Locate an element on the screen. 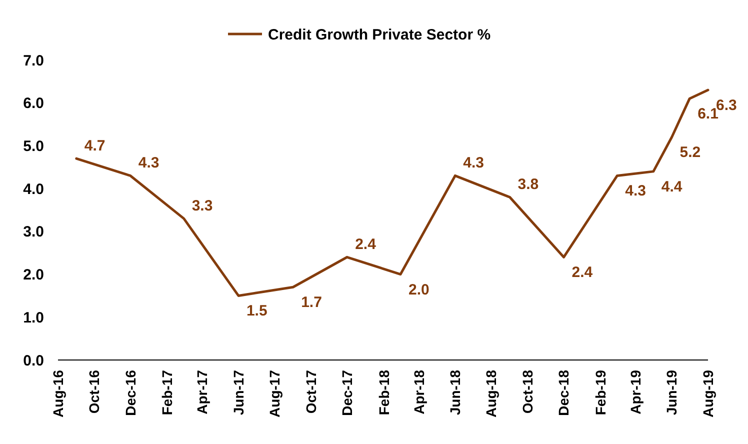 Image resolution: width=748 pixels, height=444 pixels. text: 6.3 is located at coordinates (726, 105).